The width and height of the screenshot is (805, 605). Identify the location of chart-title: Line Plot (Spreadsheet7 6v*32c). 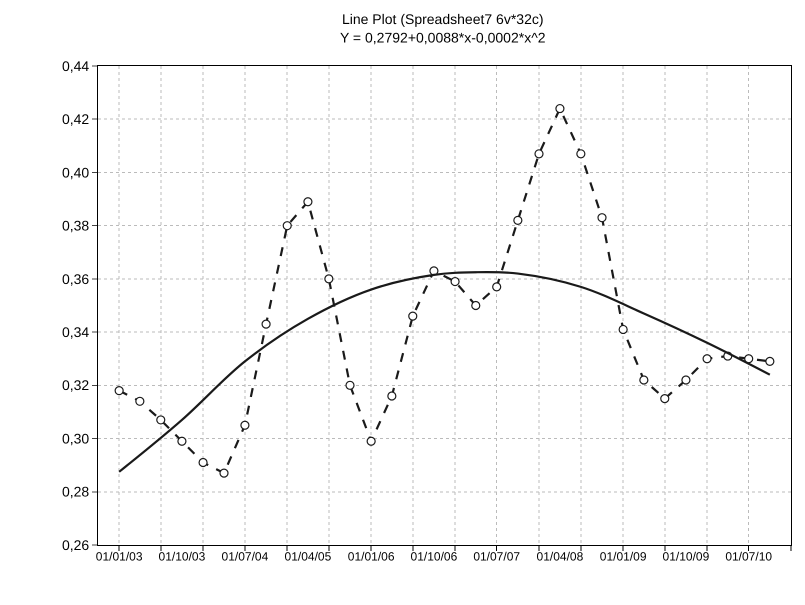
(443, 19).